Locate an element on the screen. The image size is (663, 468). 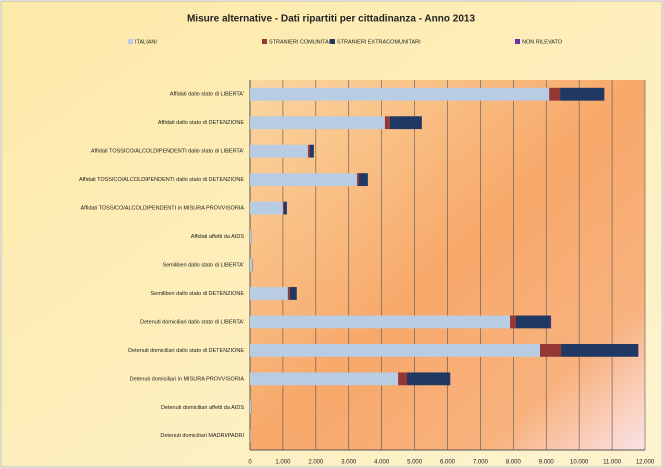
x-tick-label: 7.000 is located at coordinates (481, 463).